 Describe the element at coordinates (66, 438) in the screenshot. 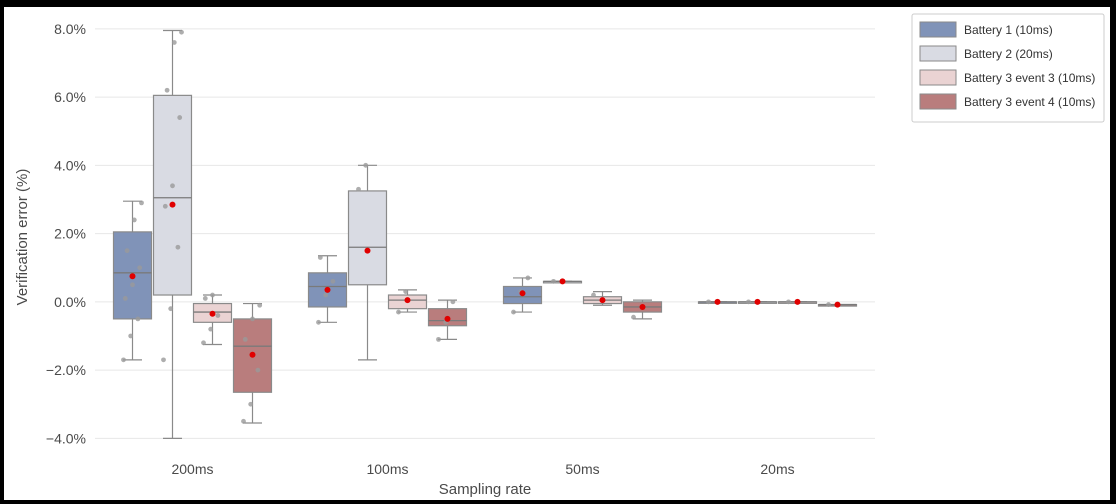

I see `y-tick-label: −4.0%` at that location.